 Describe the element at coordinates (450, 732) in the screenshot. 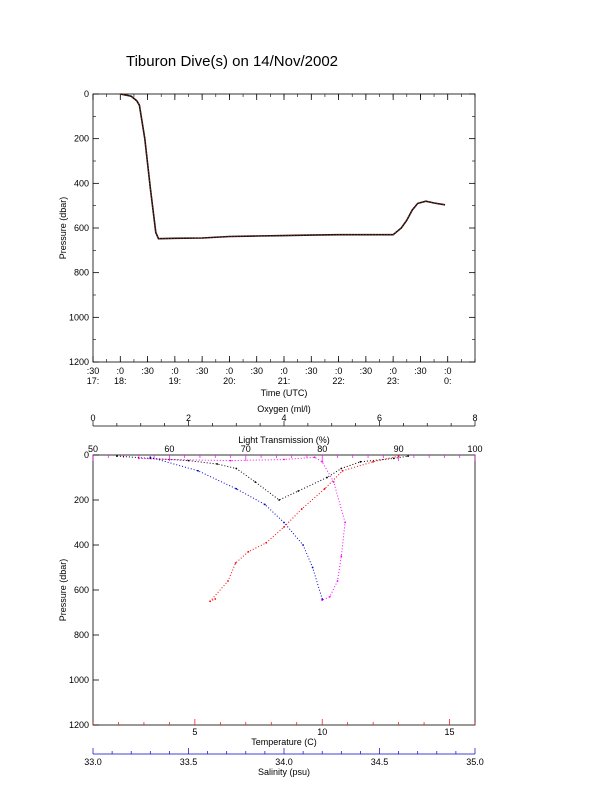

I see `temperature-tick-label: 15` at that location.